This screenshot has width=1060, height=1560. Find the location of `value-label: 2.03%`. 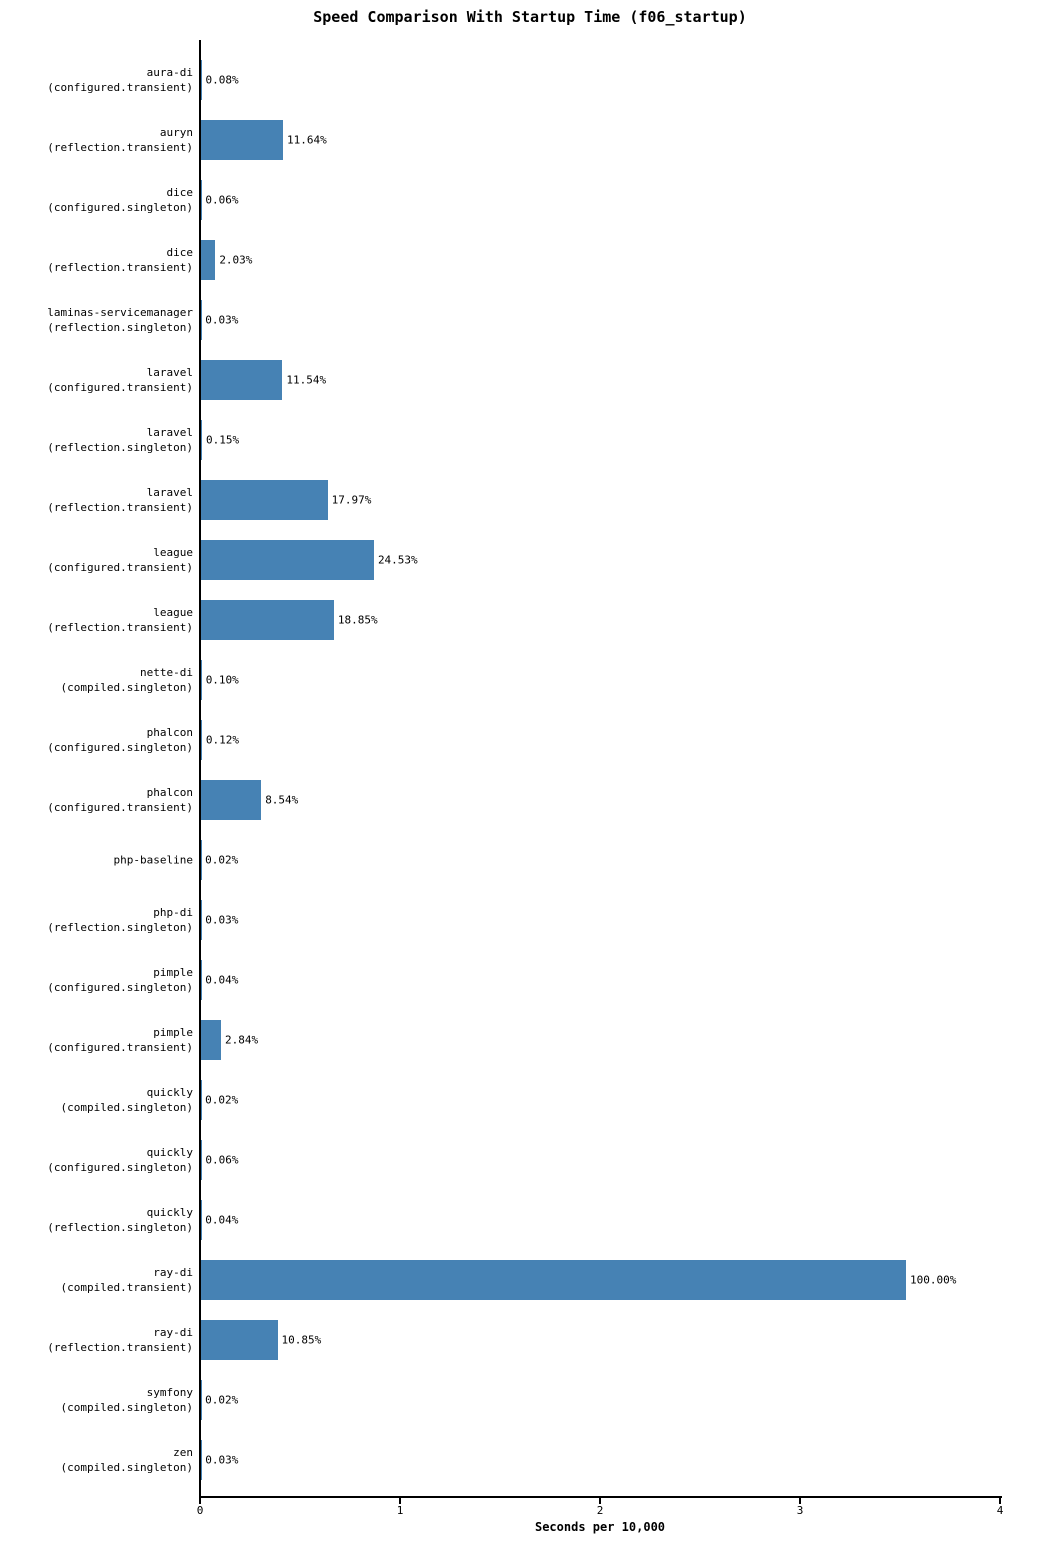

value-label: 2.03% is located at coordinates (236, 260).